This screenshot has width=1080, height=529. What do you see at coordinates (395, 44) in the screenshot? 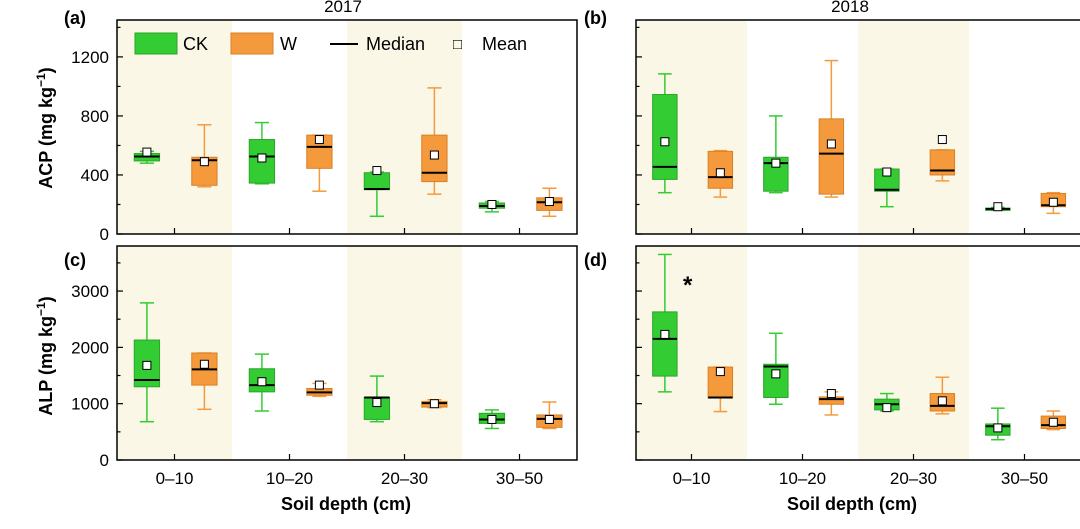
I see `legend-label-median: Median` at bounding box center [395, 44].